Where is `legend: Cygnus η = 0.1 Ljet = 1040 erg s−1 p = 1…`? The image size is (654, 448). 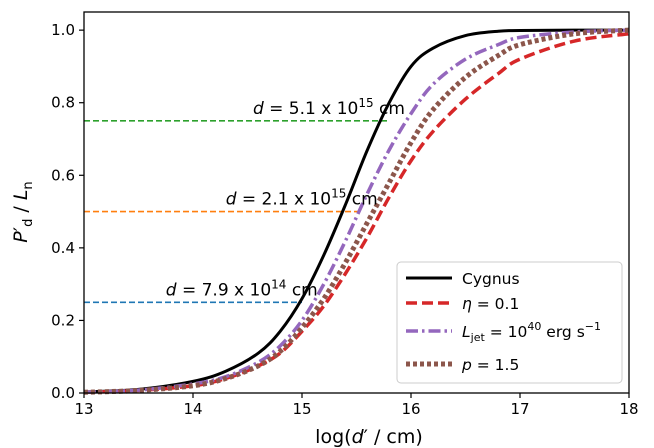 legend: Cygnus η = 0.1 Ljet = 1040 erg s−1 p = 1… is located at coordinates (509, 322).